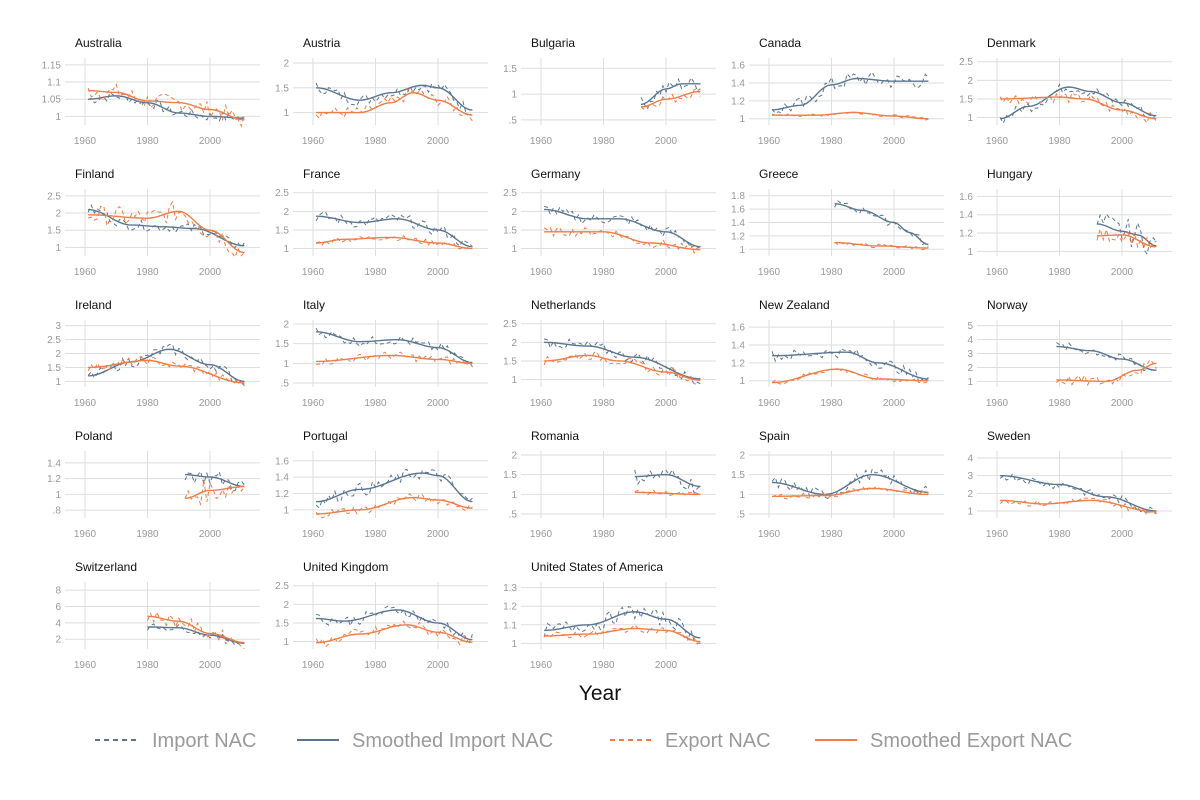 This screenshot has width=1200, height=800. Describe the element at coordinates (98, 43) in the screenshot. I see `panel-title: Australia` at that location.